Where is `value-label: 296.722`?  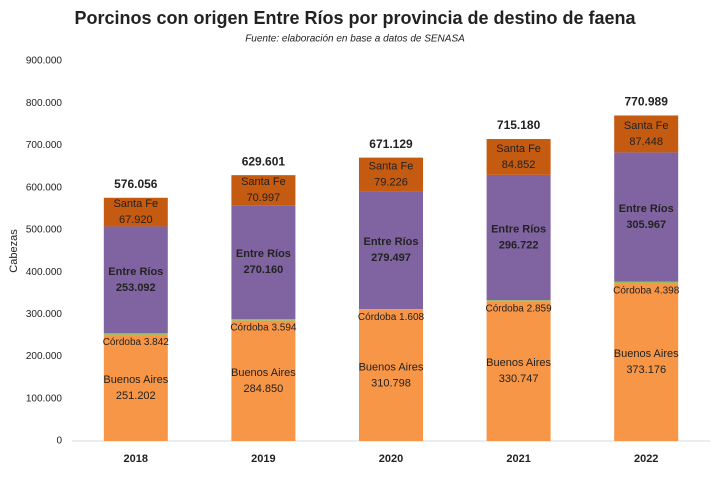
value-label: 296.722 is located at coordinates (519, 245).